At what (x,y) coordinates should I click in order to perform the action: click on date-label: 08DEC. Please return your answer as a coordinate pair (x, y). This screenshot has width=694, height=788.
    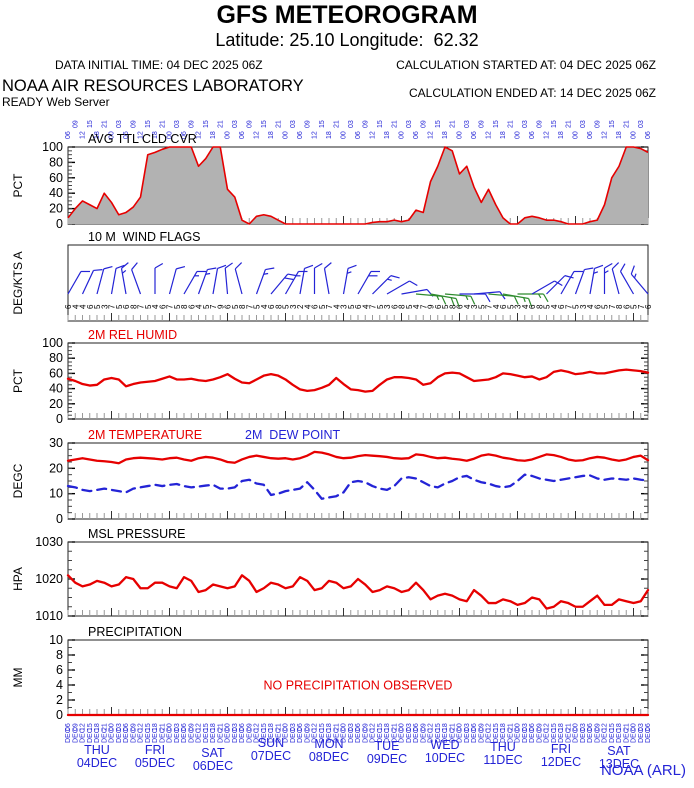
    Looking at the image, I should click on (329, 757).